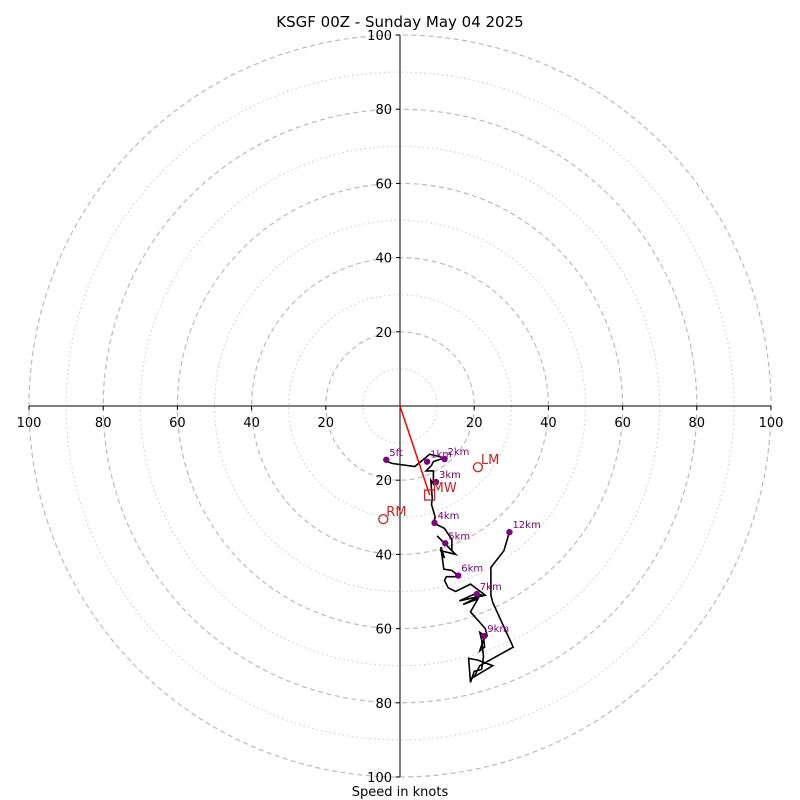 Image resolution: width=800 pixels, height=800 pixels. I want to click on height-label-3km: 3km, so click(450, 475).